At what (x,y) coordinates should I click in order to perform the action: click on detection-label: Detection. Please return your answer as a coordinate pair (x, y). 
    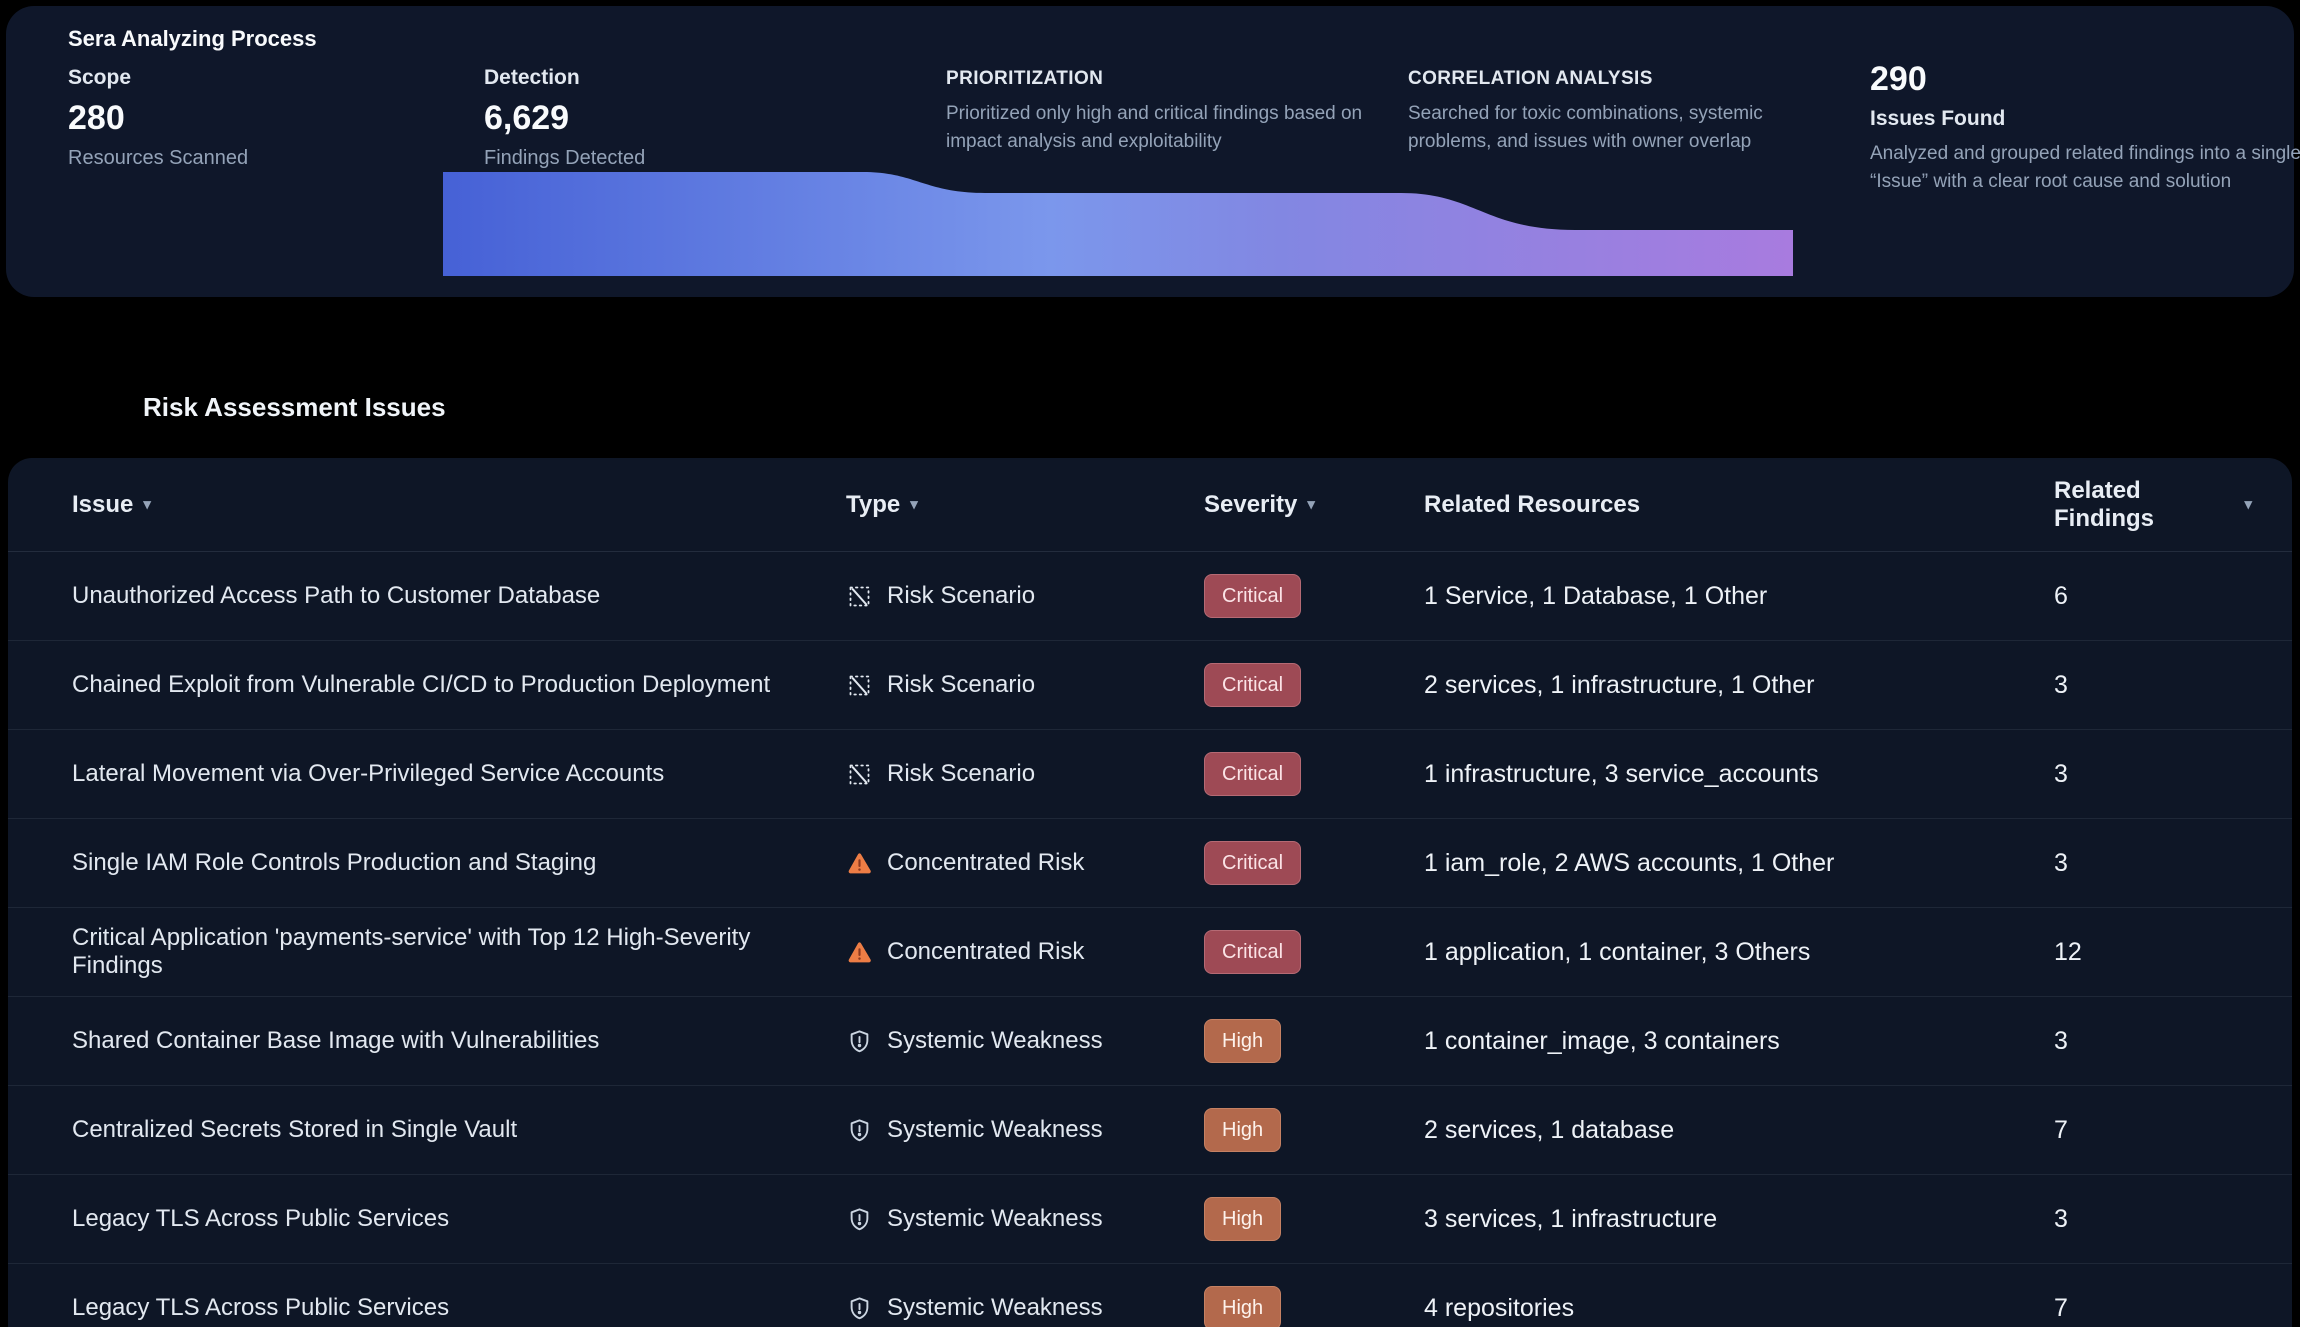
    Looking at the image, I should click on (532, 77).